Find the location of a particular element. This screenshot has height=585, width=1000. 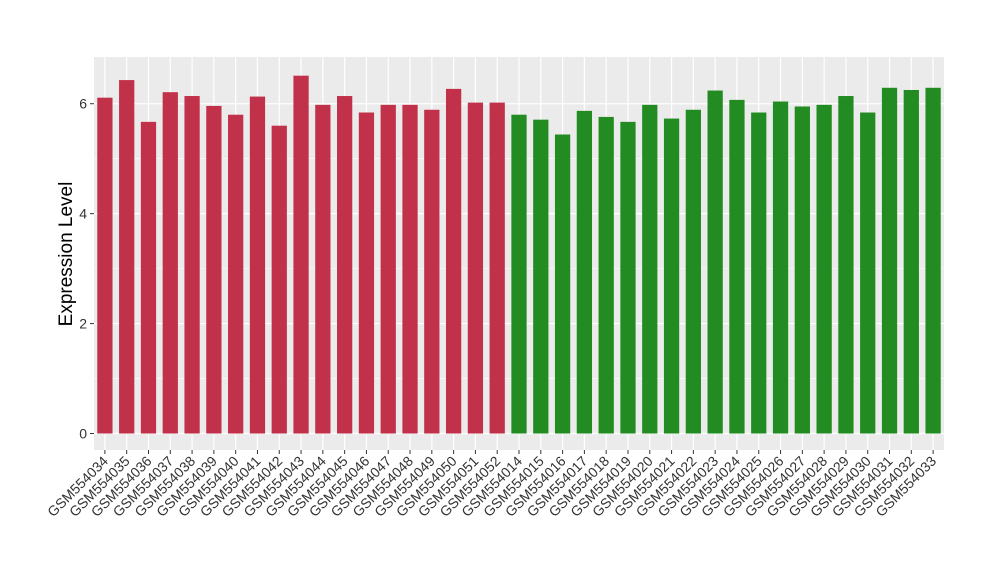

bar-GSM554041 is located at coordinates (257, 265).